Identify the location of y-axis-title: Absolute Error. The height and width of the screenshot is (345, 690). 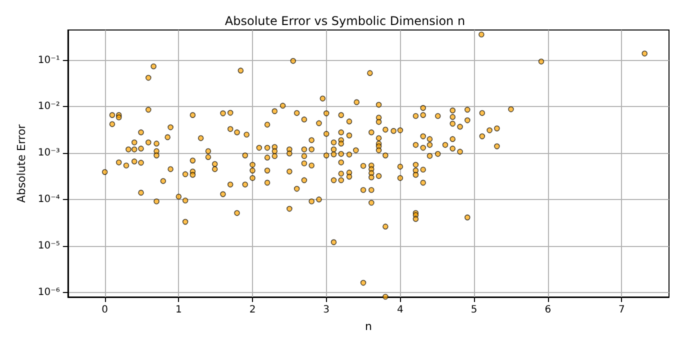
(21, 163).